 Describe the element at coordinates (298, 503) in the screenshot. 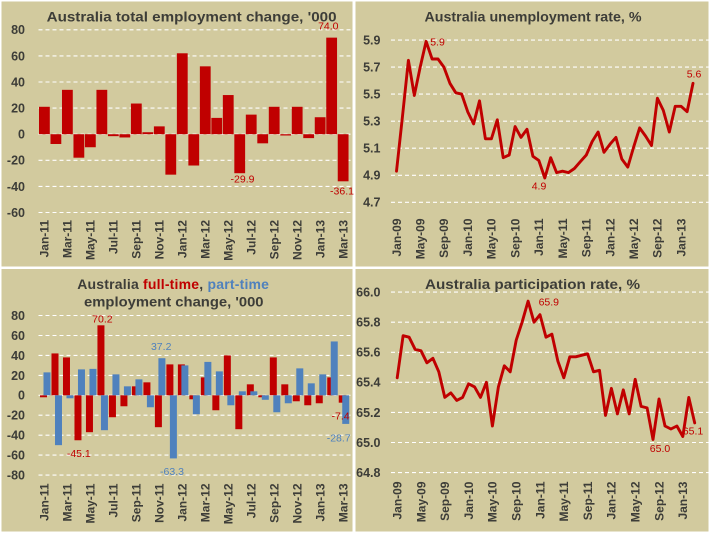

I see `svg-text: Nov-12` at that location.